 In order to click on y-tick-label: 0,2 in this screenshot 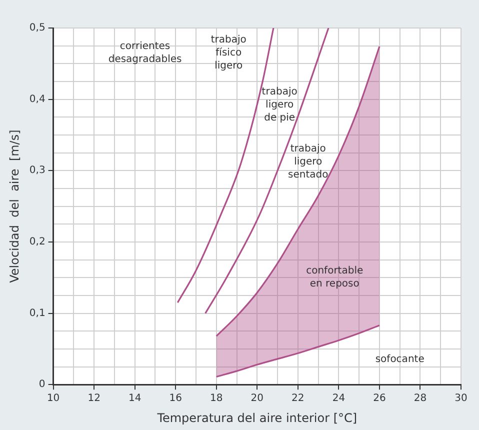, I will do `click(37, 242)`.